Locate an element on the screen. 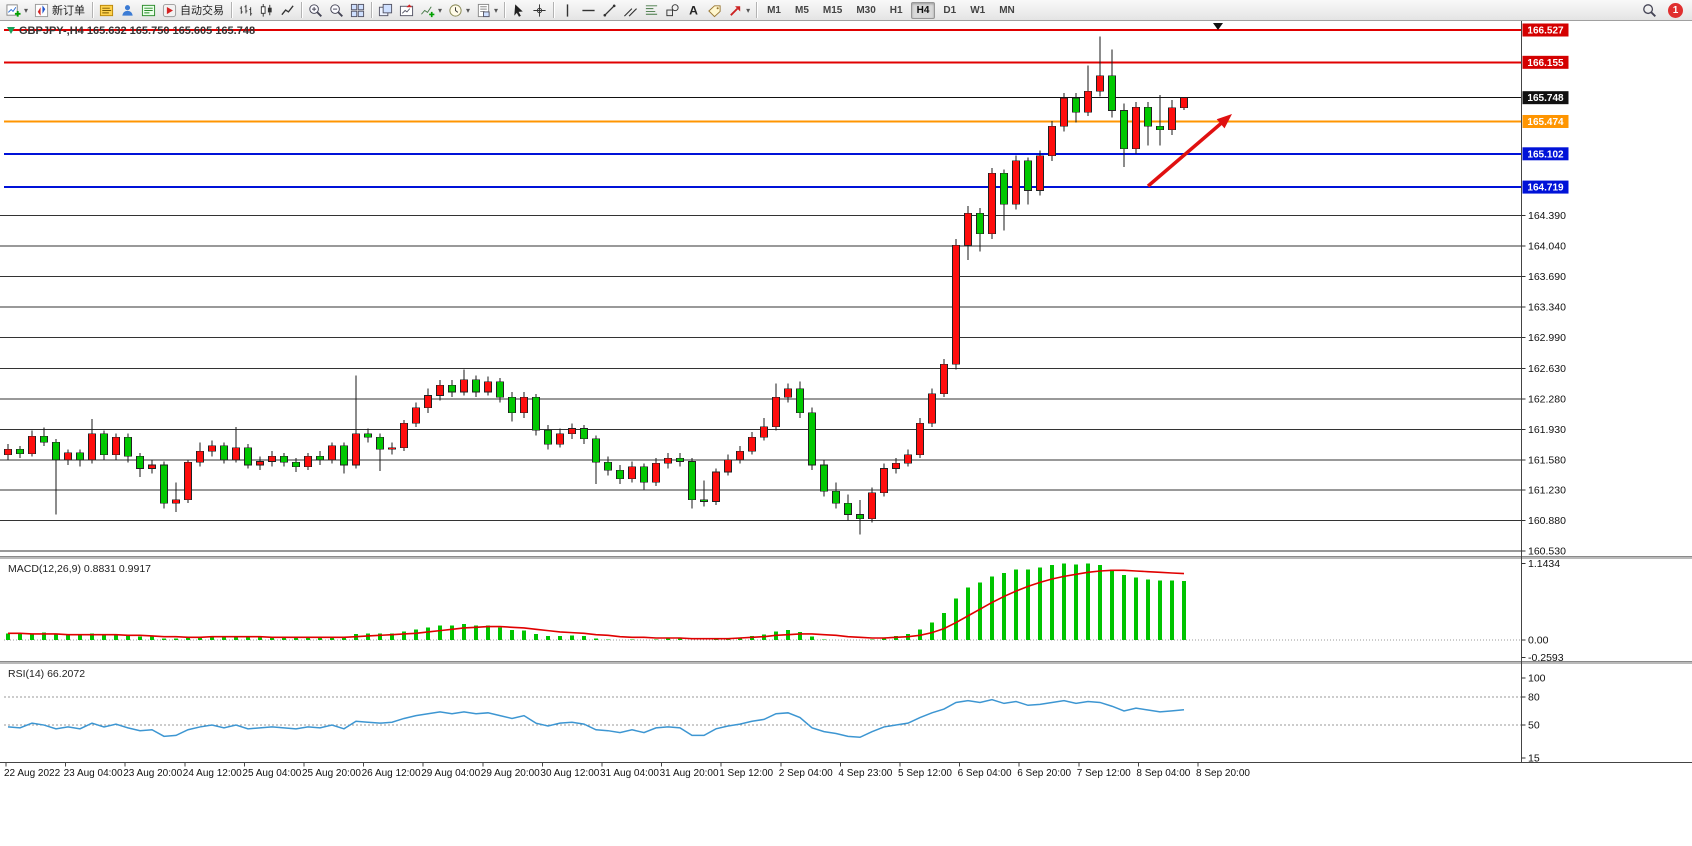 The height and width of the screenshot is (846, 1692). toolbar-right-group: 1 is located at coordinates (1664, 10).